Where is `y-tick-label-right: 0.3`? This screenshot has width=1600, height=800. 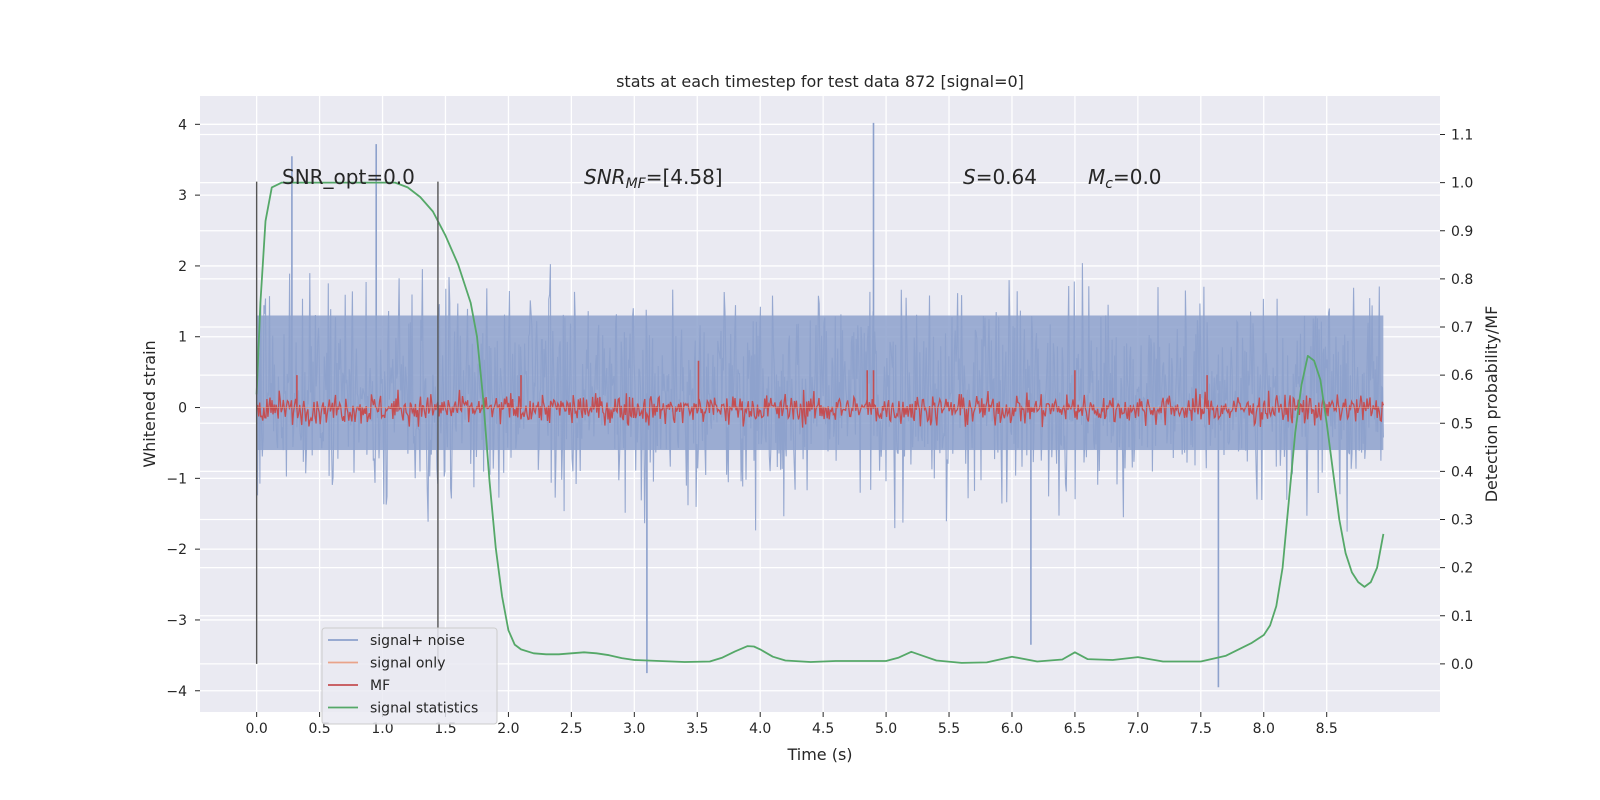
y-tick-label-right: 0.3 is located at coordinates (1462, 521).